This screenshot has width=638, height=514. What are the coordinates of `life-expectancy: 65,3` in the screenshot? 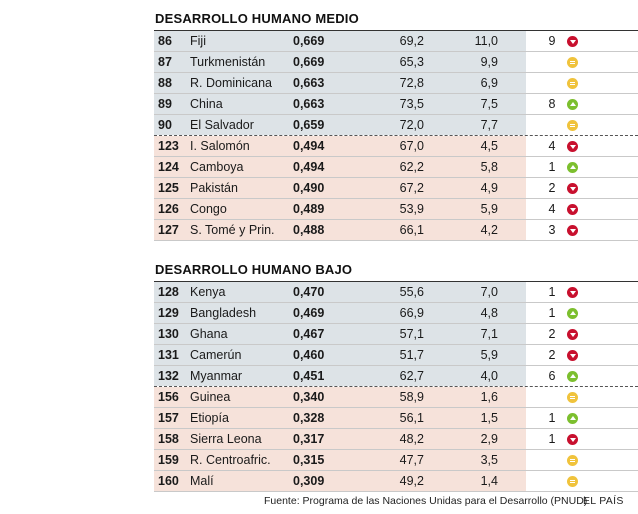 It's located at (411, 62).